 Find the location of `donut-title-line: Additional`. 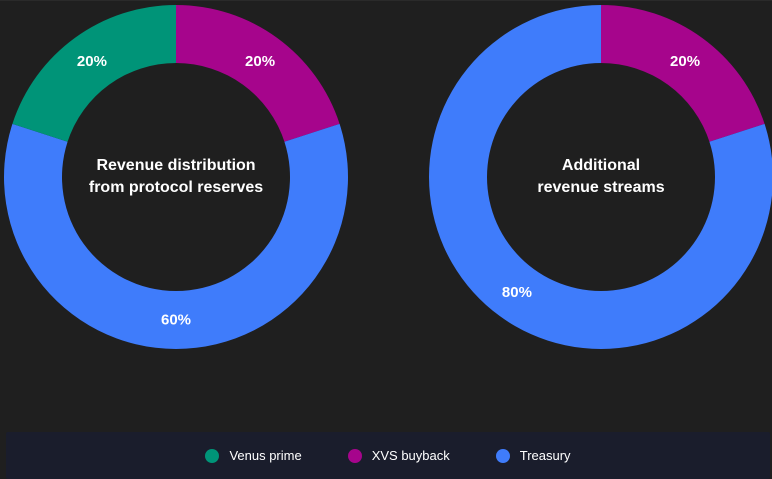

donut-title-line: Additional is located at coordinates (601, 165).